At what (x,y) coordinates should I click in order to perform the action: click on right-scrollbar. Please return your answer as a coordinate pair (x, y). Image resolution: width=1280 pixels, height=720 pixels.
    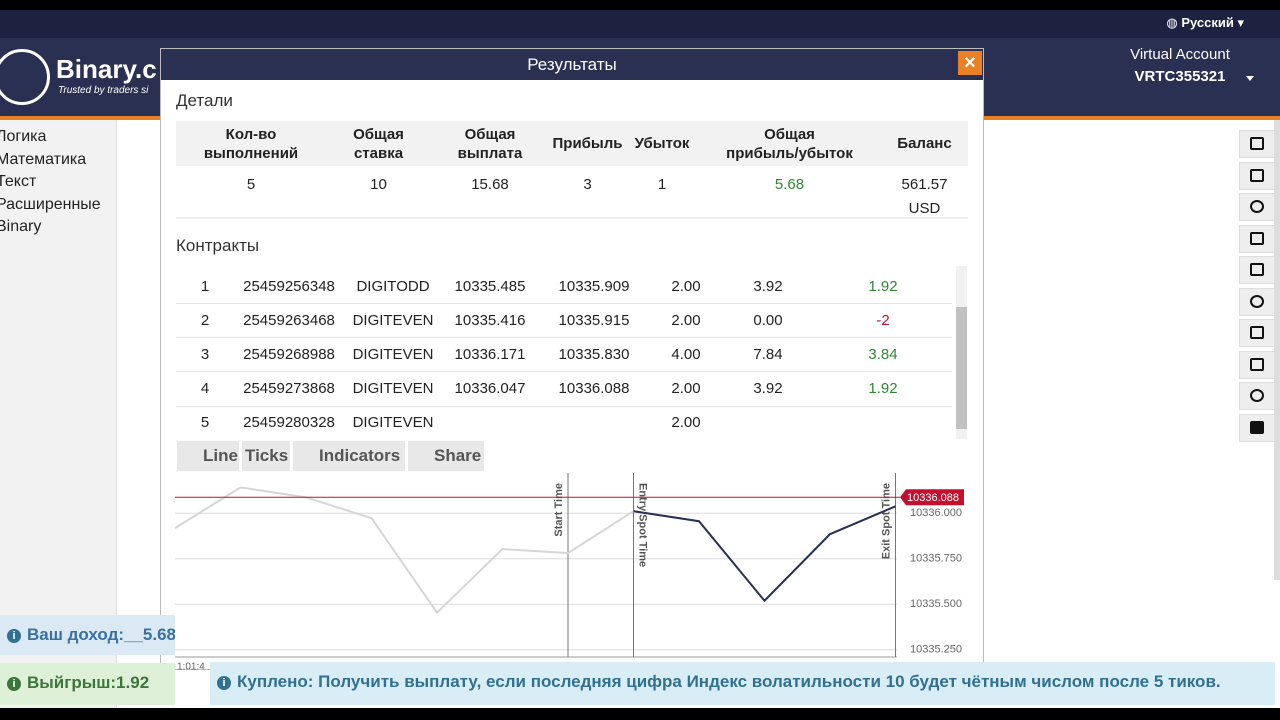
    Looking at the image, I should click on (1277, 350).